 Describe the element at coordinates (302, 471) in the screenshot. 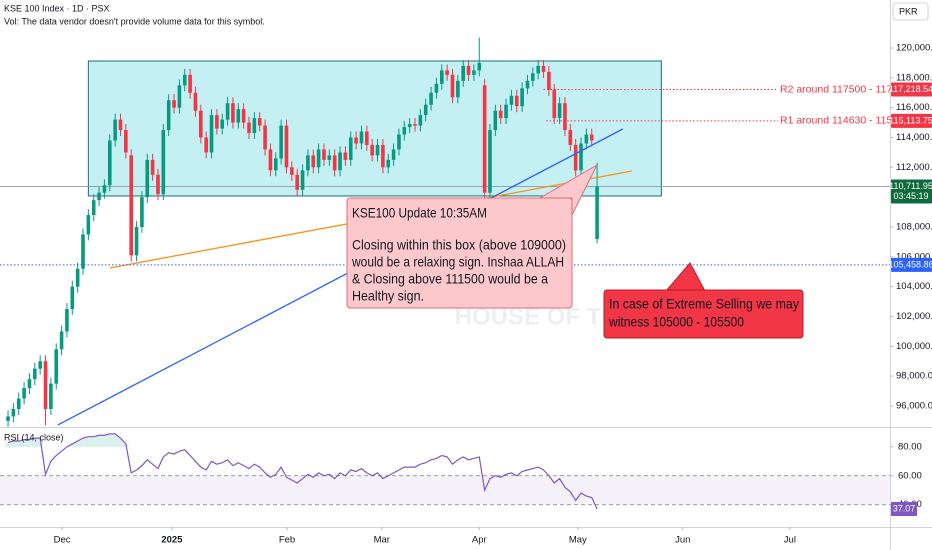

I see `rsi-line` at that location.